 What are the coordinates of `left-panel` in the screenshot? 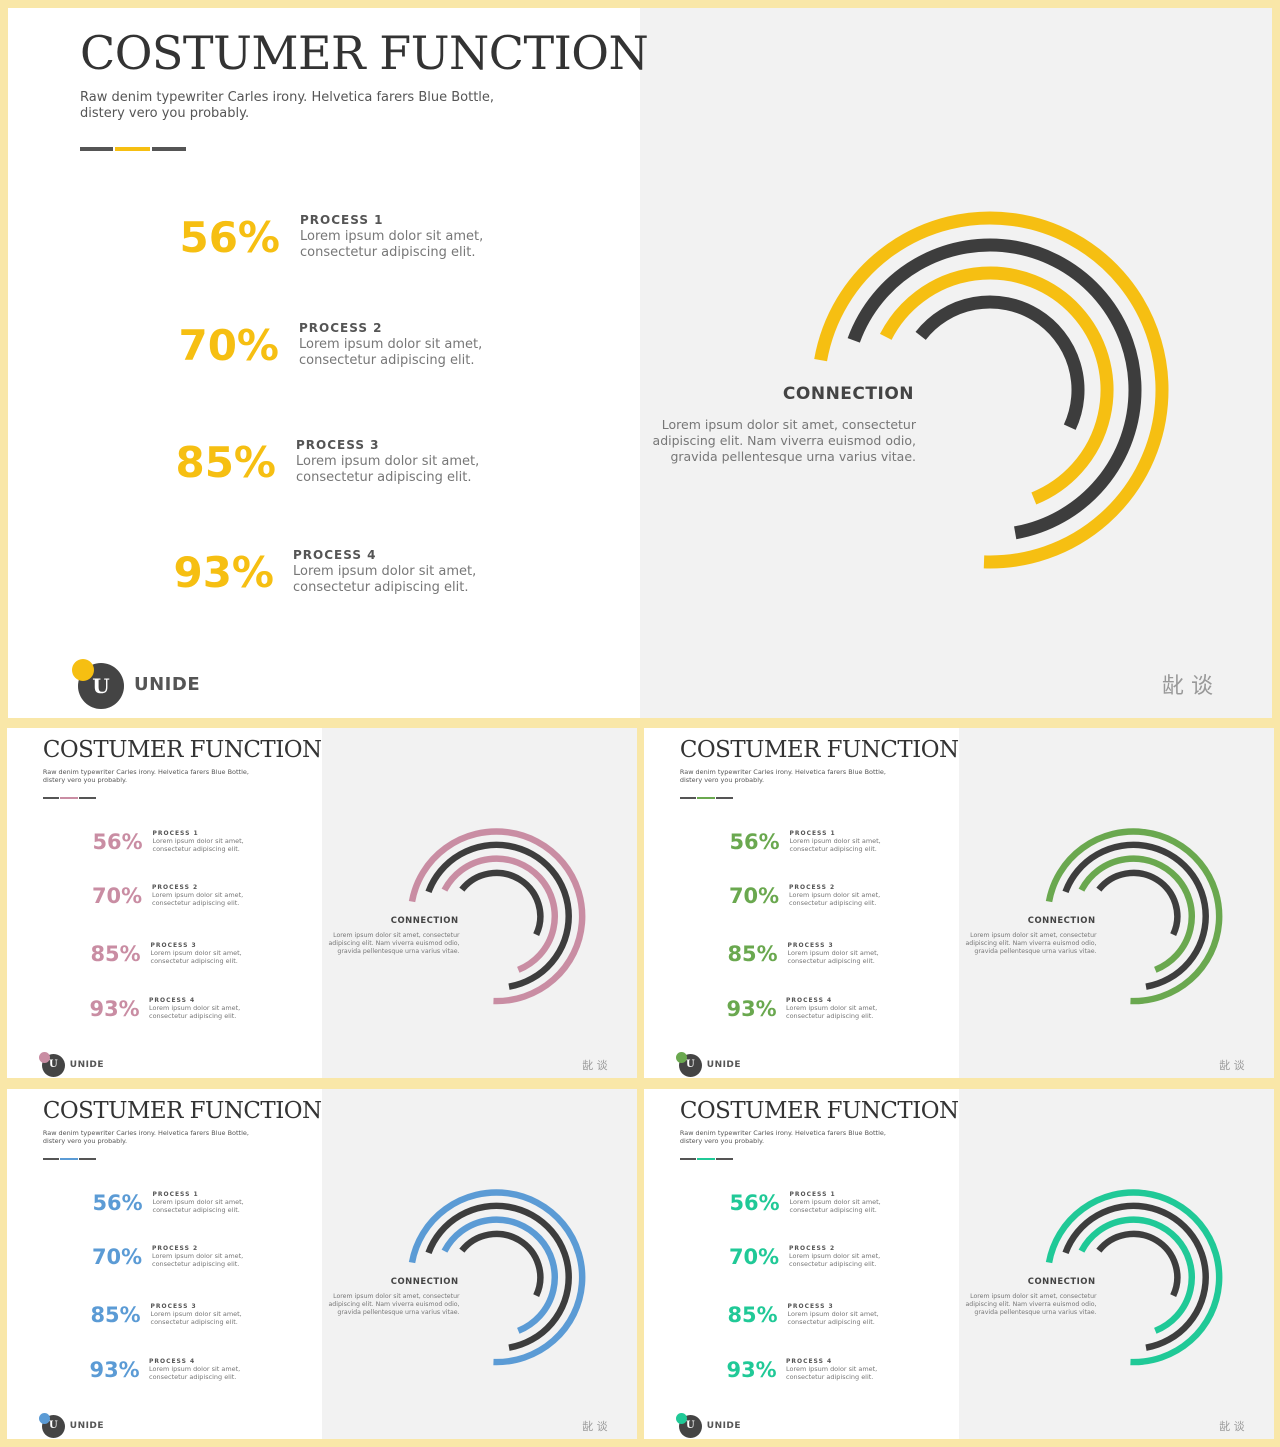 It's located at (164, 903).